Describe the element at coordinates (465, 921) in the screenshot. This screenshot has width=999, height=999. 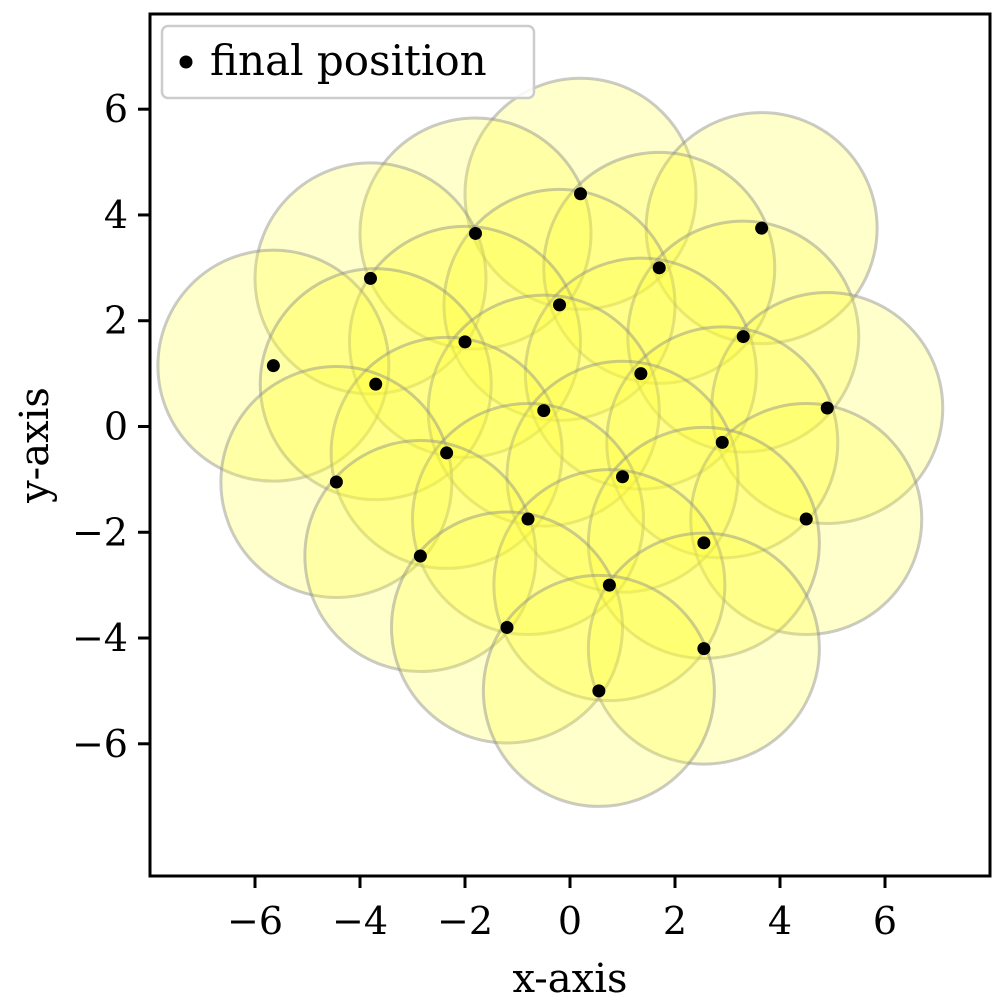
I see `x-tick-label: −2` at that location.